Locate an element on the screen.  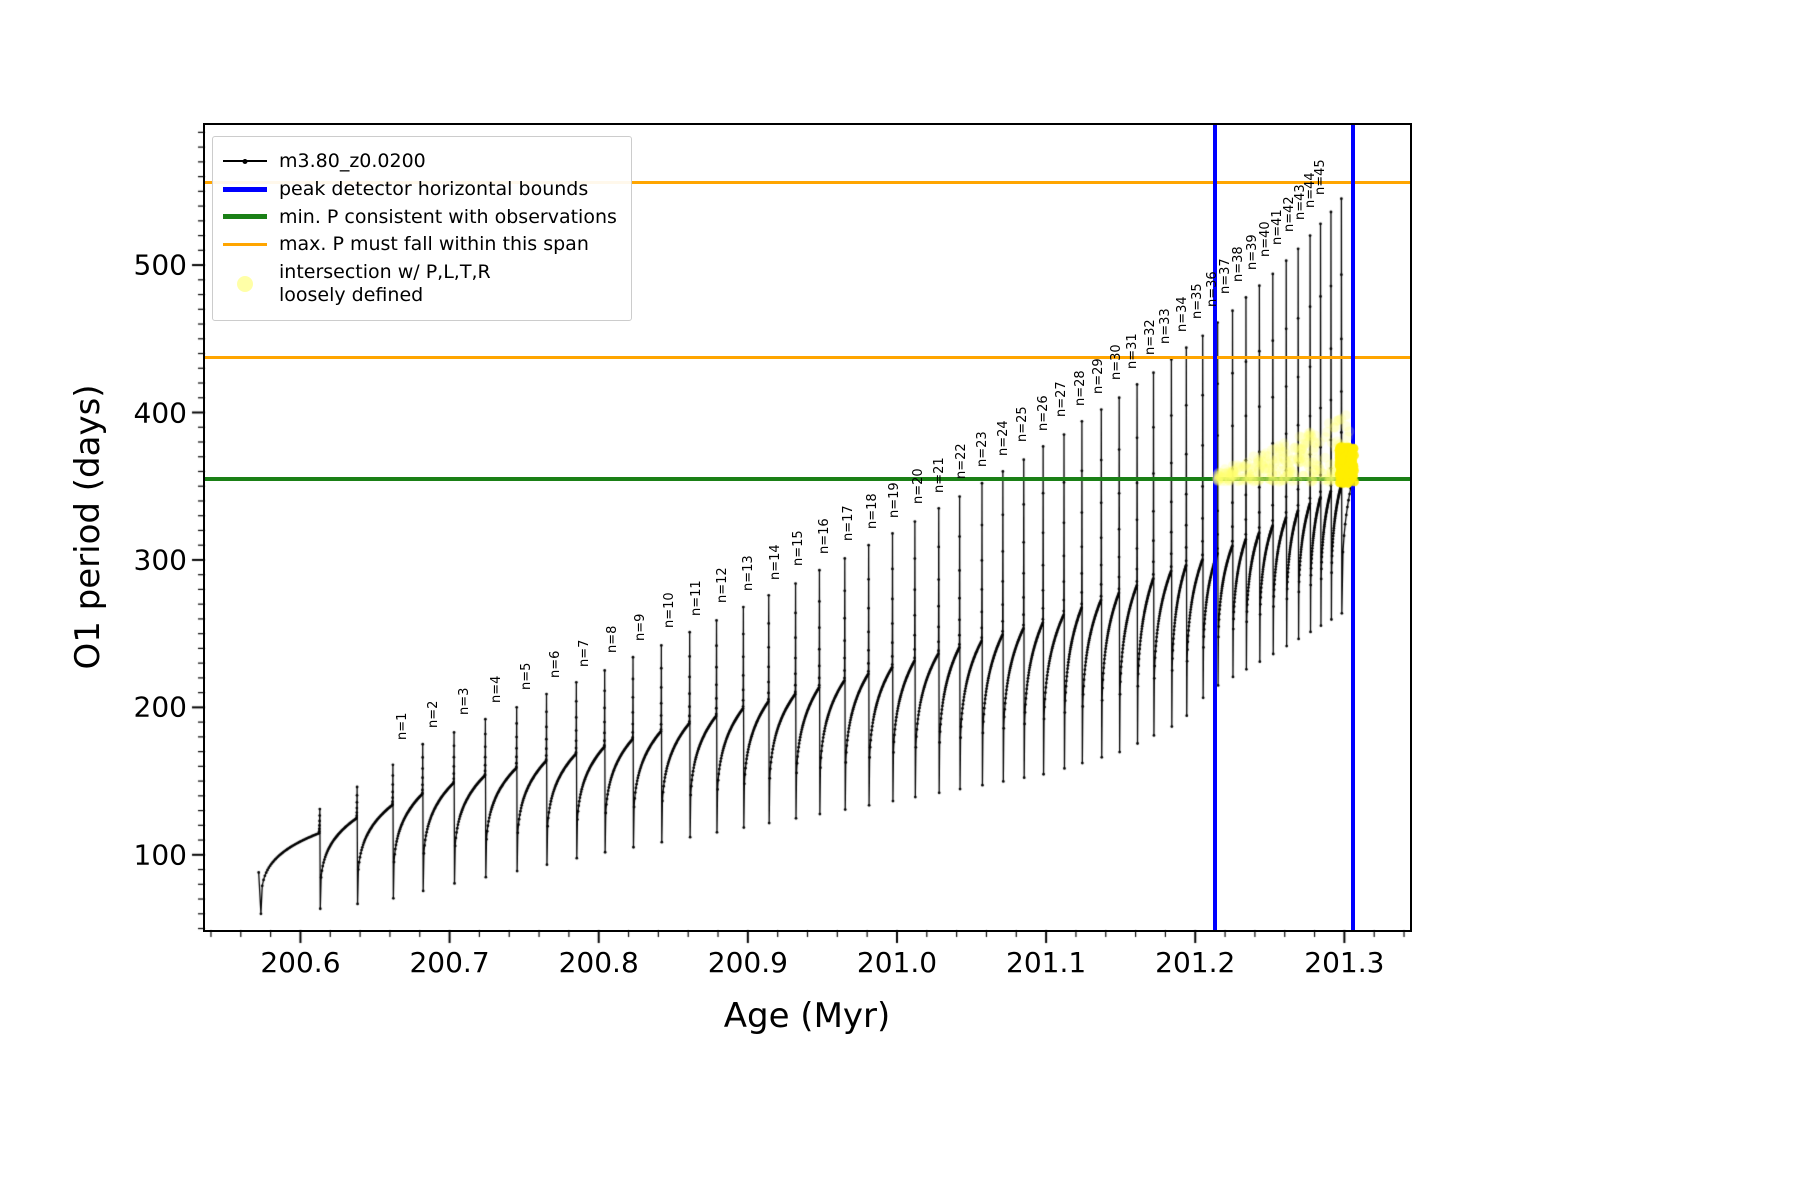
orange-line-swatch is located at coordinates (245, 245).